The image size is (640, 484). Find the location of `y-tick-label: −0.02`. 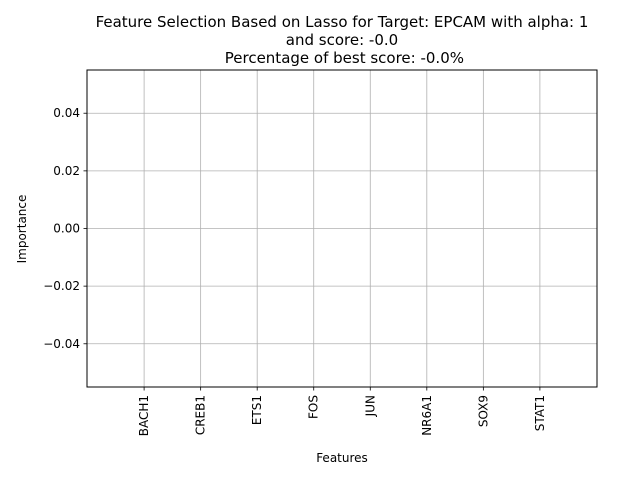

y-tick-label: −0.02 is located at coordinates (61, 286).